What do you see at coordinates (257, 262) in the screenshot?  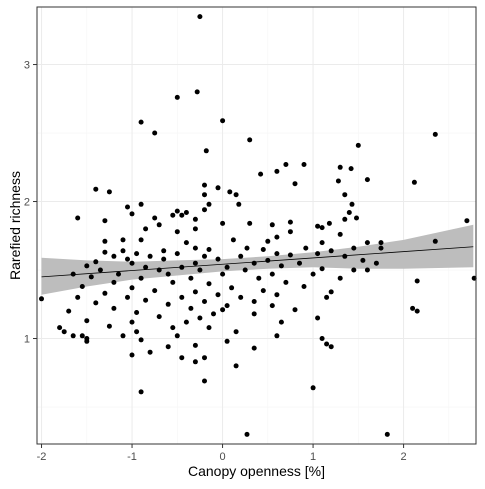 I see `trend-line` at bounding box center [257, 262].